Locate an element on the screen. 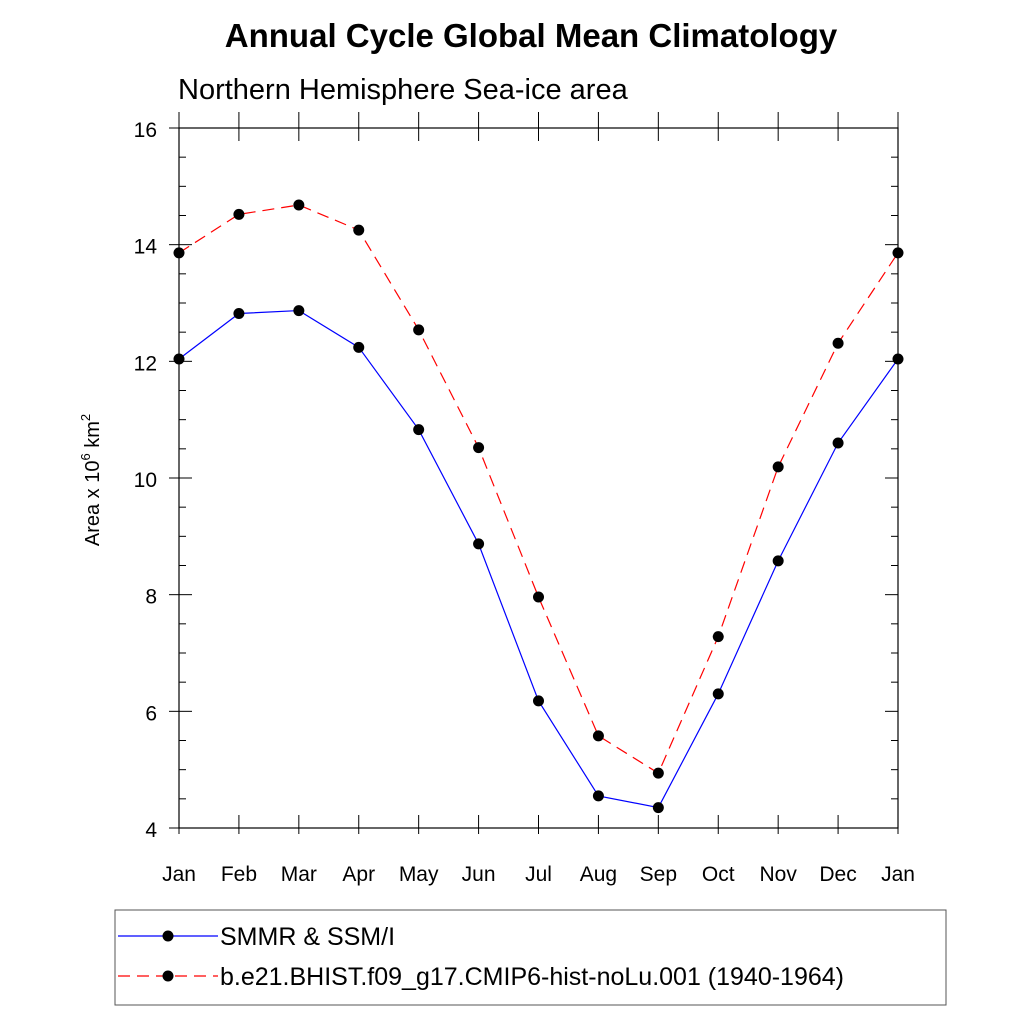 The image size is (1024, 1024). y-tick-label: 12 is located at coordinates (145, 363).